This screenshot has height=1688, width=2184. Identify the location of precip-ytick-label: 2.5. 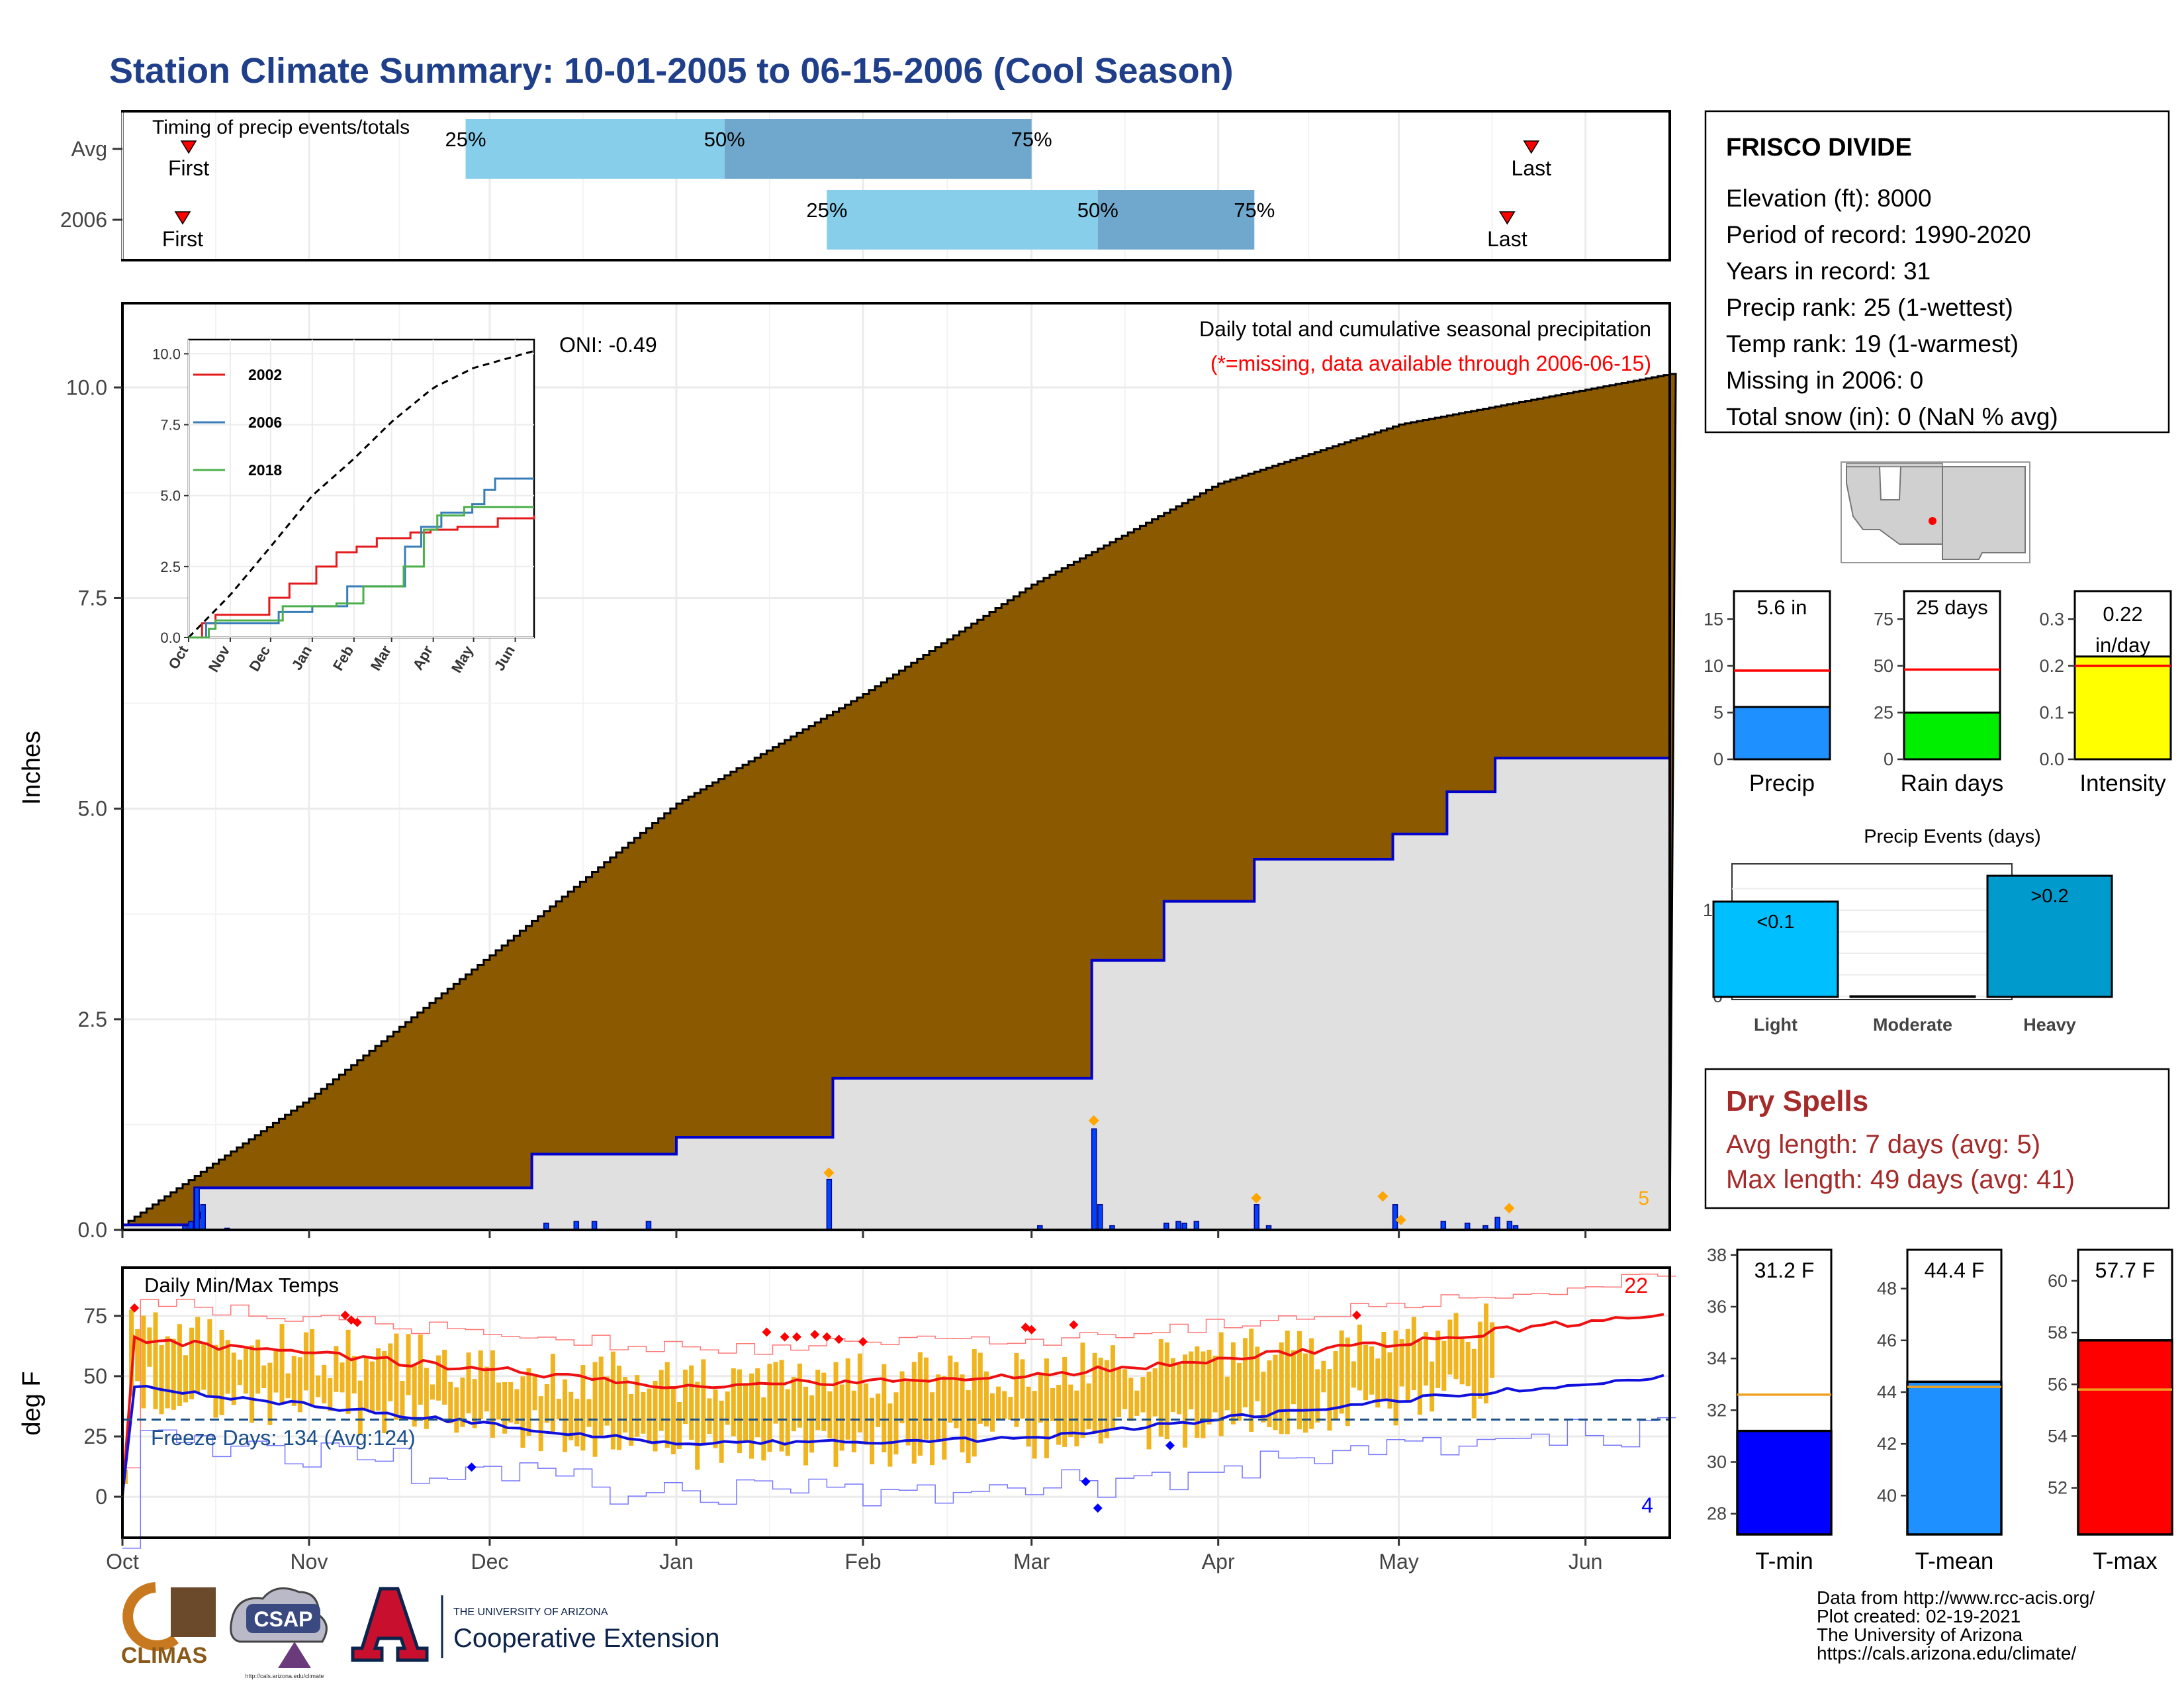
(92, 1019).